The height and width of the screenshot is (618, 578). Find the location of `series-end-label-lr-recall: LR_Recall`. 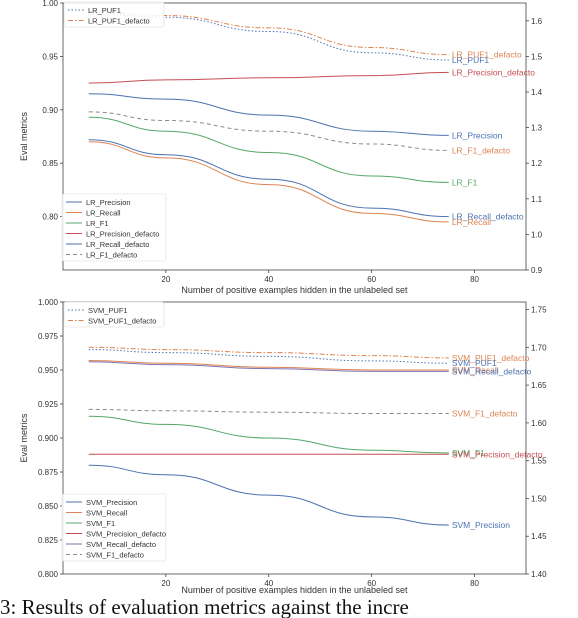

series-end-label-lr-recall: LR_Recall is located at coordinates (471, 222).